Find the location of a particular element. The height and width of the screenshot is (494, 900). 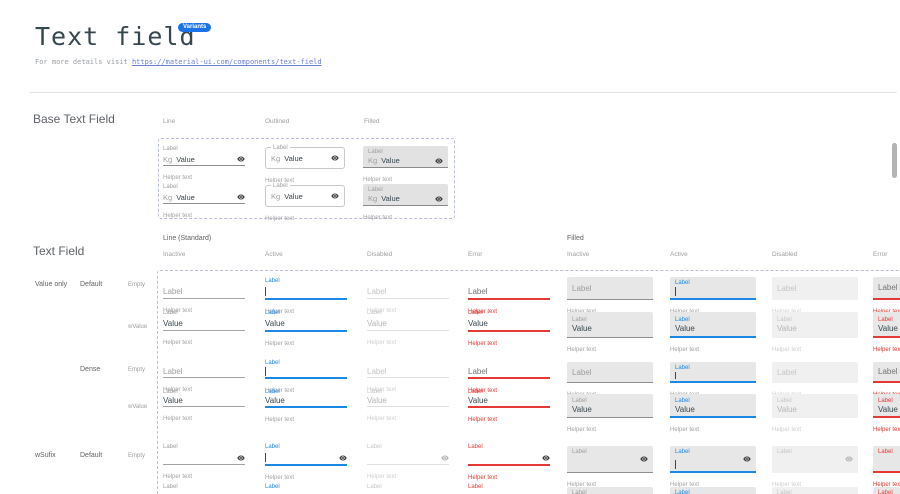

line-wsufix-empty-inactive-textfield: Label Helper text is located at coordinates (204, 463).